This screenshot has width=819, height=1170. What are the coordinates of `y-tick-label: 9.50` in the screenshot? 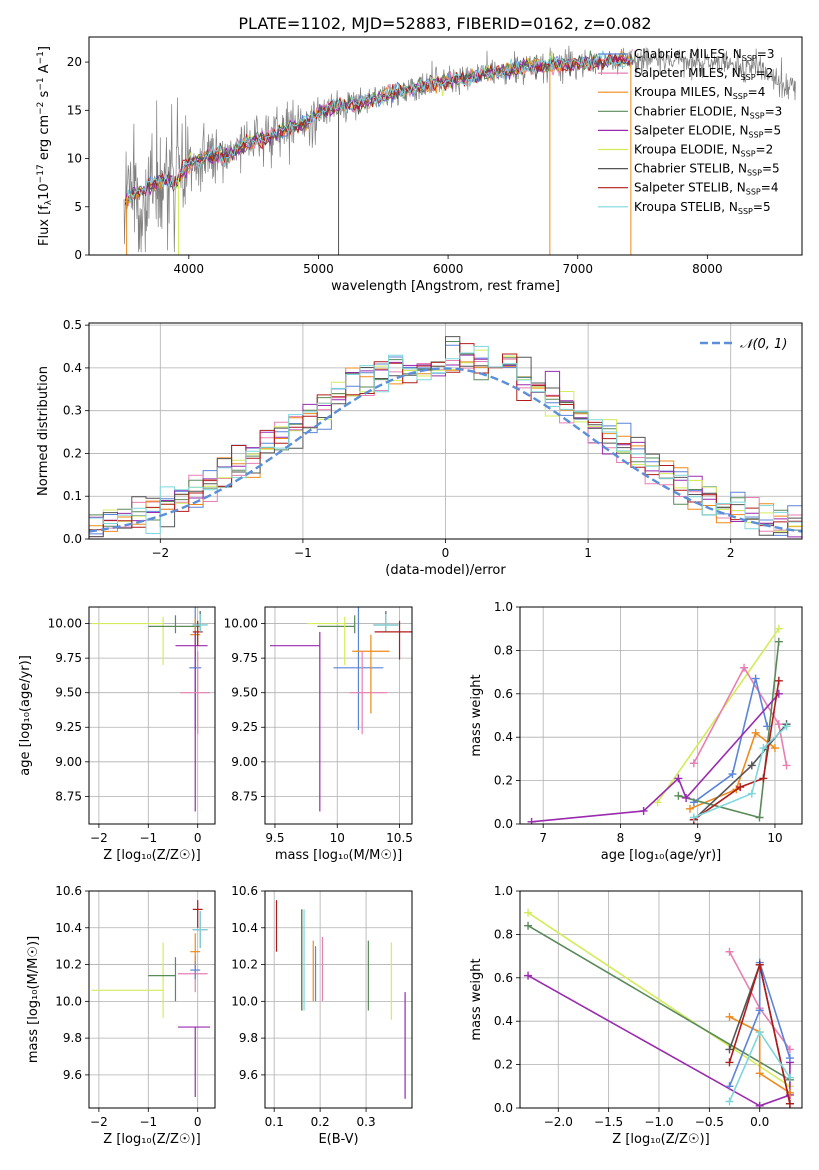 It's located at (244, 693).